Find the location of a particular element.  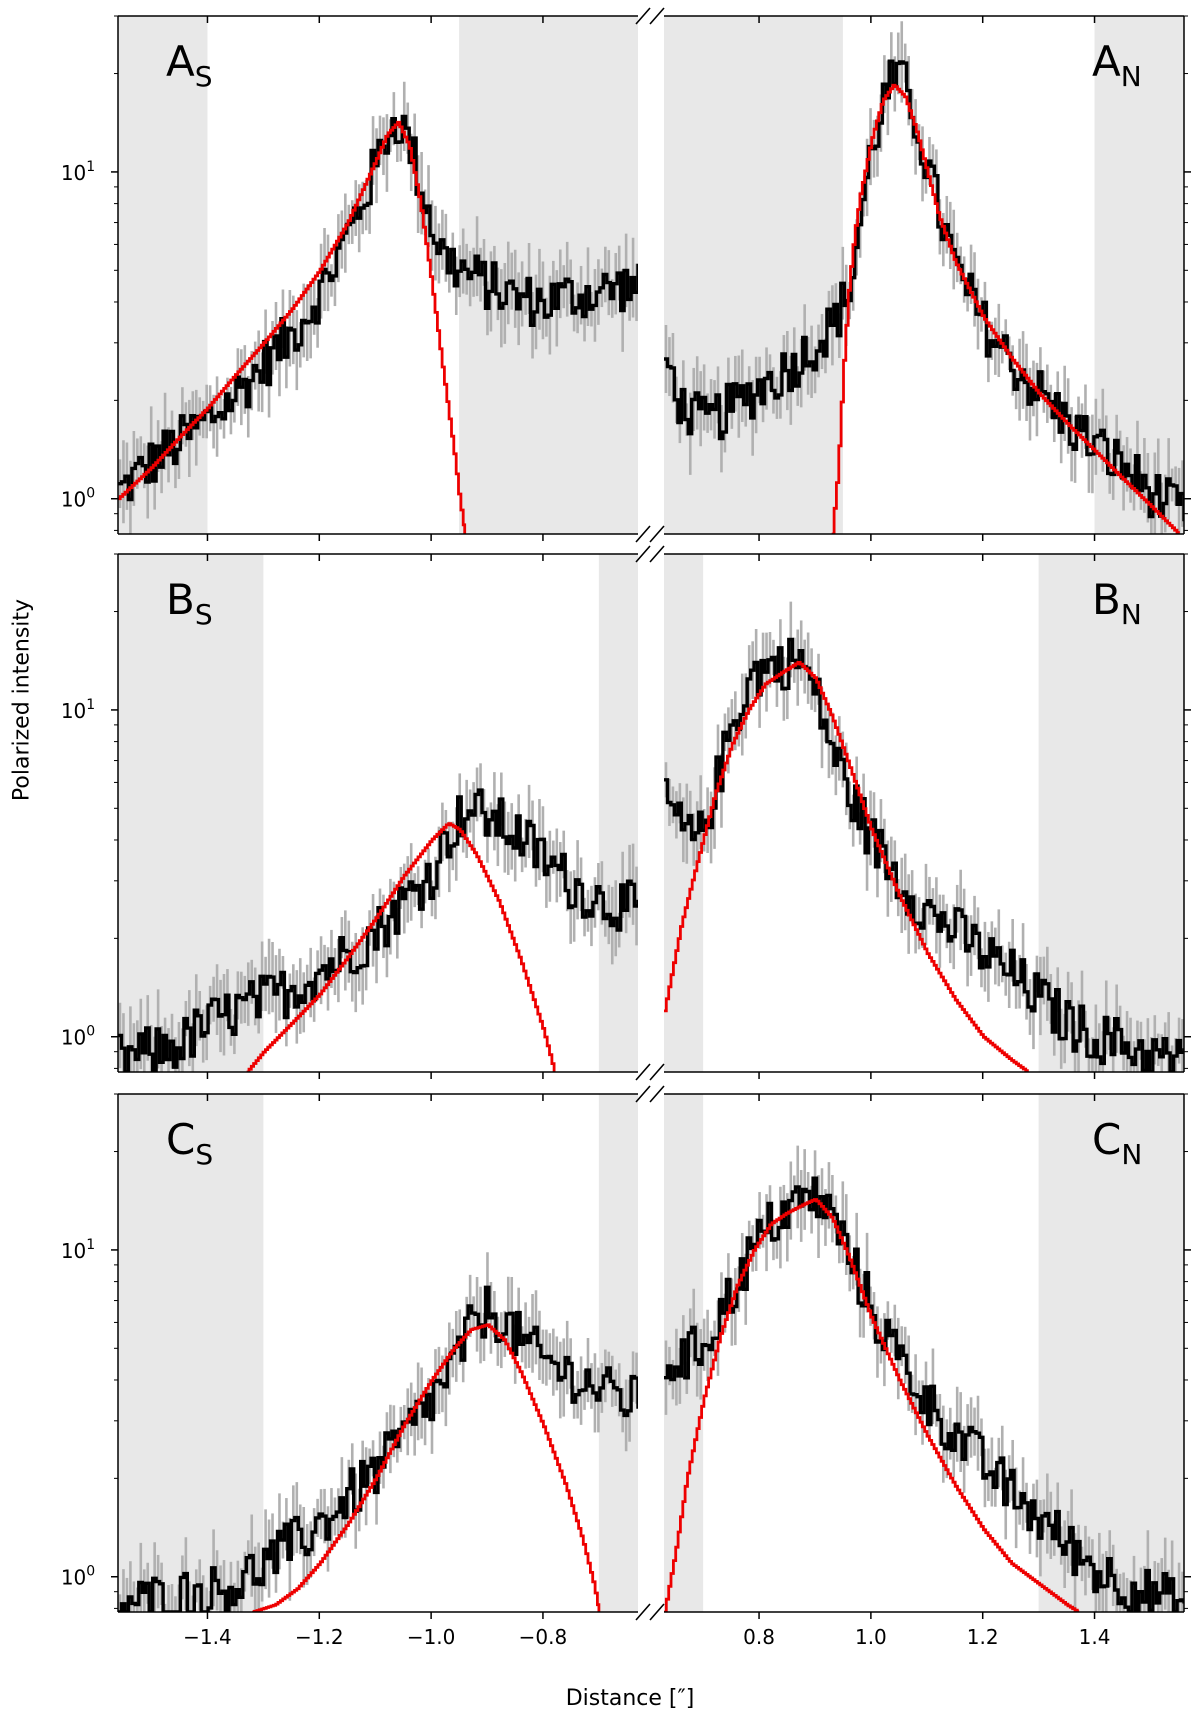

x-tick-label: −1.4 is located at coordinates (207, 1637).